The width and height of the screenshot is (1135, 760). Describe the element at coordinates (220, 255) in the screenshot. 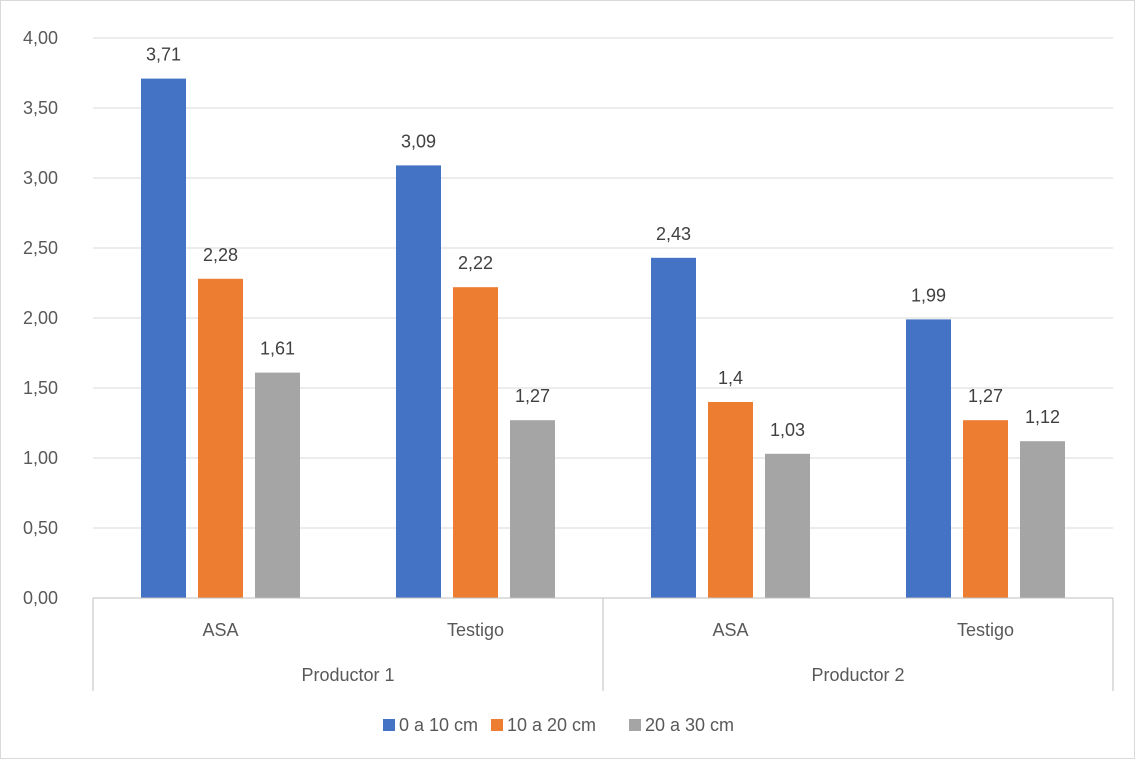

I see `data-label: 2,28` at that location.